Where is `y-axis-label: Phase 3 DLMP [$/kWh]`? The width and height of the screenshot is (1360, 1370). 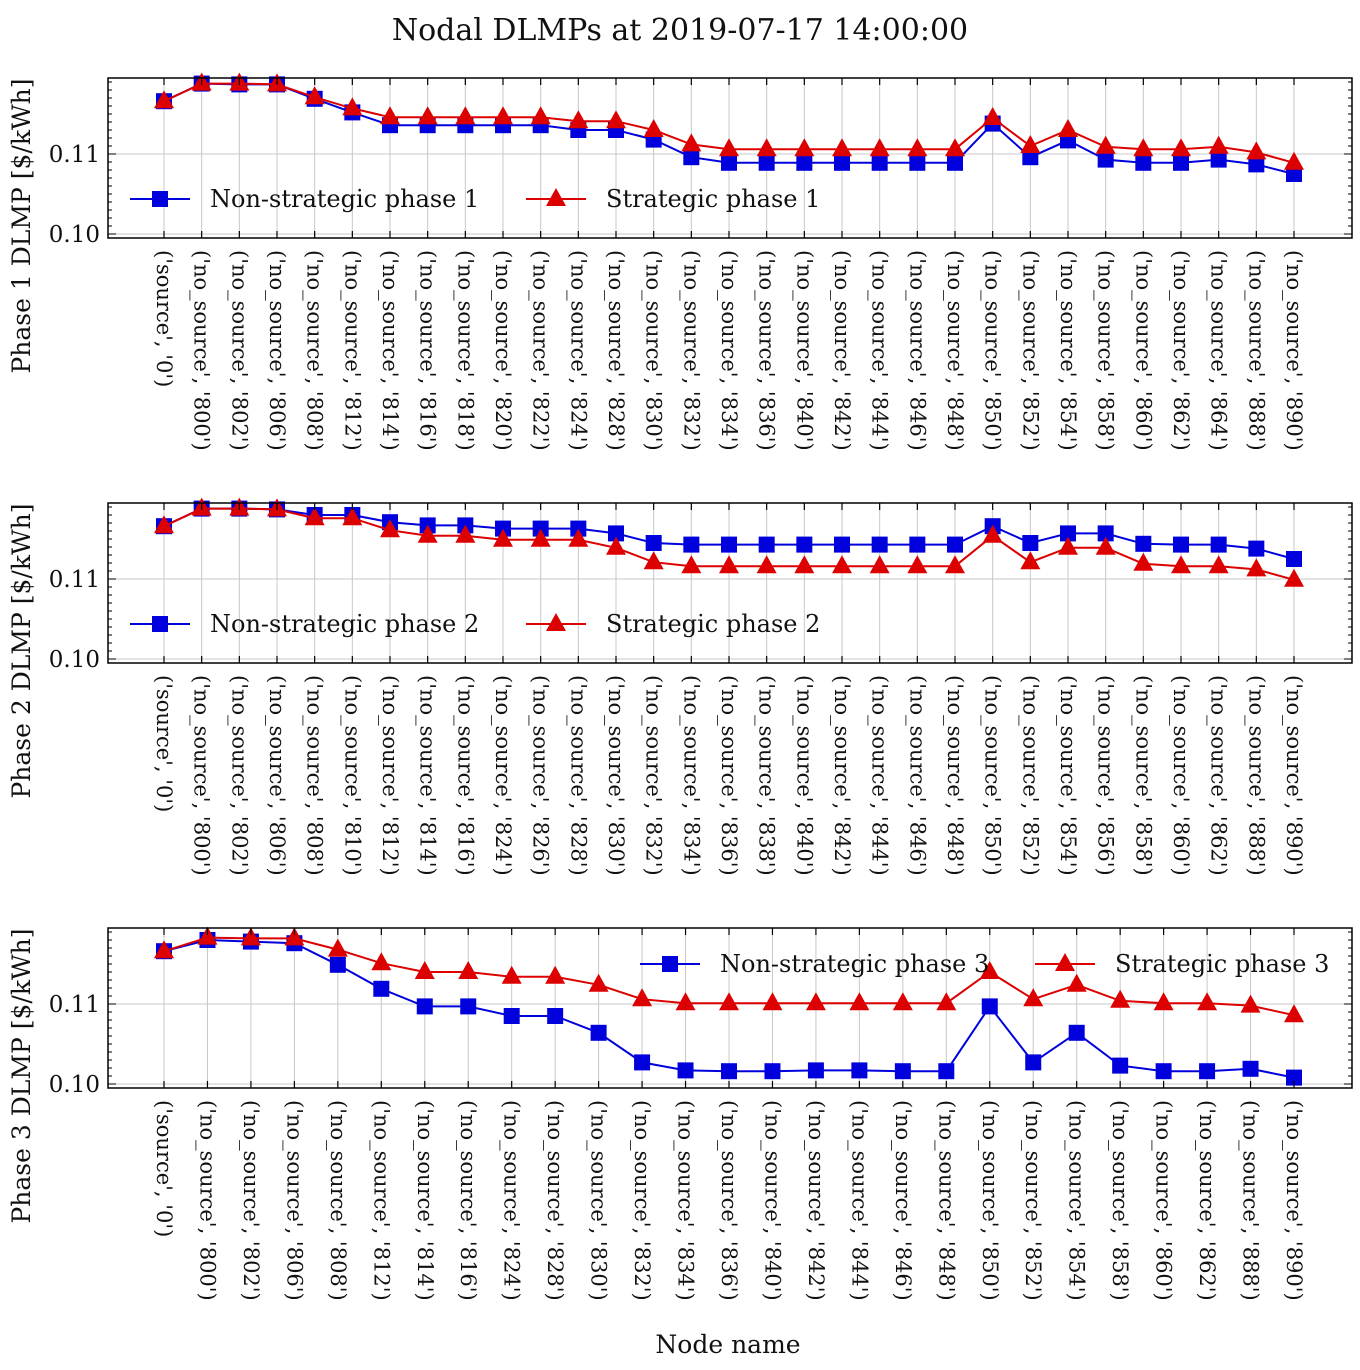 y-axis-label: Phase 3 DLMP [$/kWh] is located at coordinates (21, 1075).